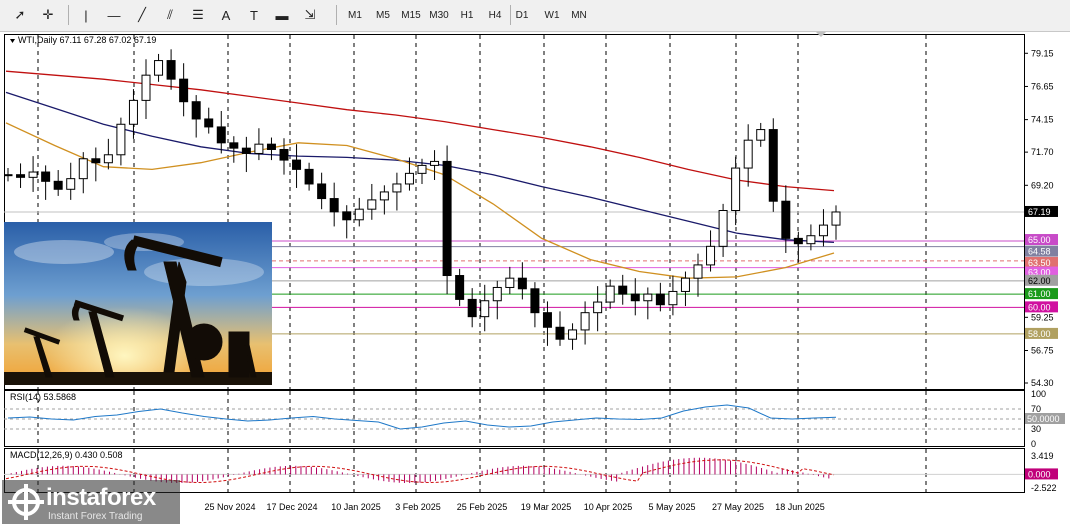 This screenshot has width=1070, height=529. Describe the element at coordinates (1042, 152) in the screenshot. I see `price-tick-label: 71.70` at that location.